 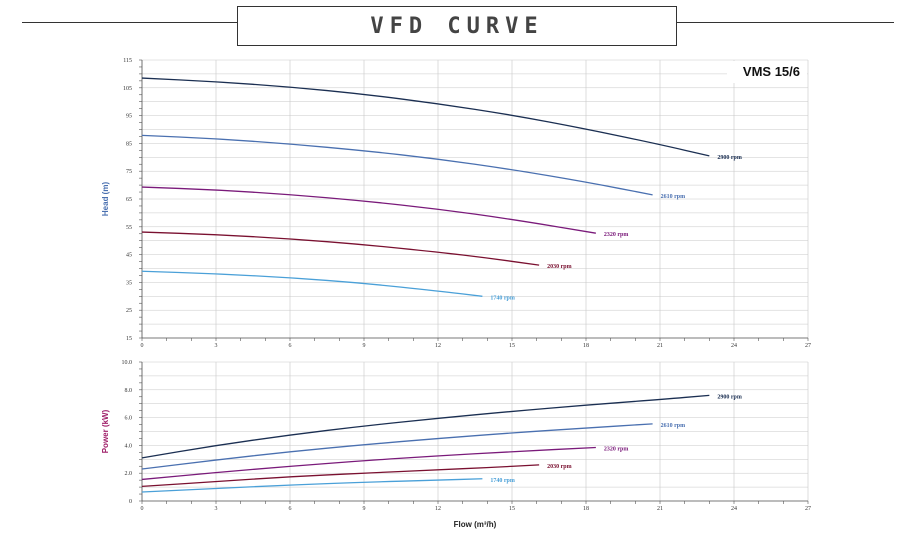 I want to click on y-tick-label: 8.0, so click(x=129, y=391).